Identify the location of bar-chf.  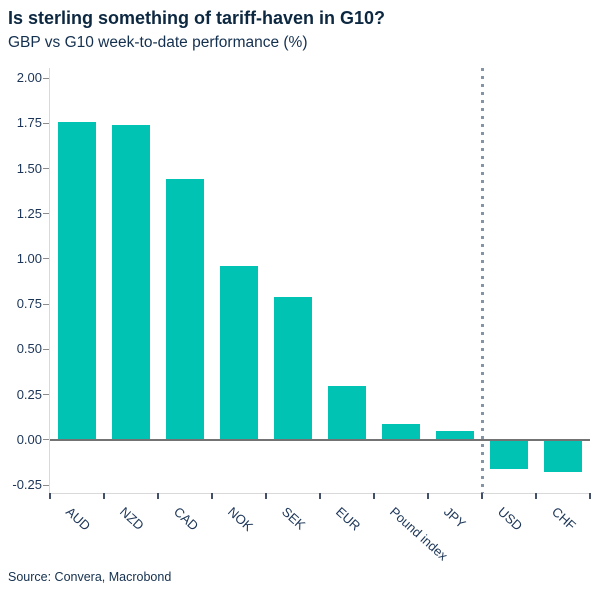
(563, 456).